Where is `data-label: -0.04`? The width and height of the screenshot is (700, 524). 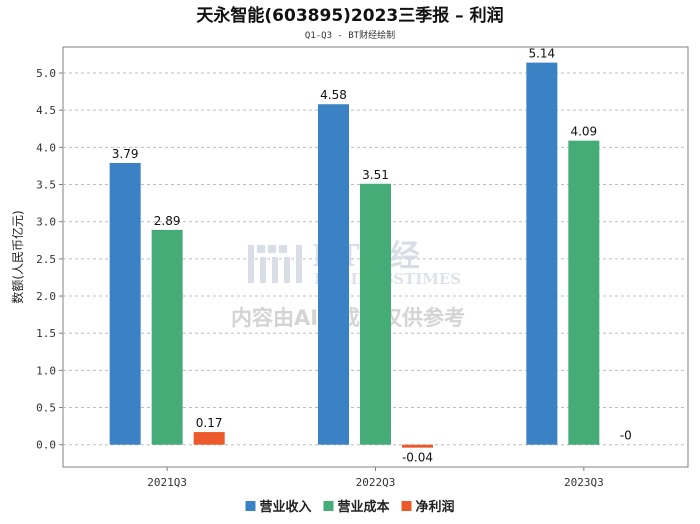
data-label: -0.04 is located at coordinates (417, 458).